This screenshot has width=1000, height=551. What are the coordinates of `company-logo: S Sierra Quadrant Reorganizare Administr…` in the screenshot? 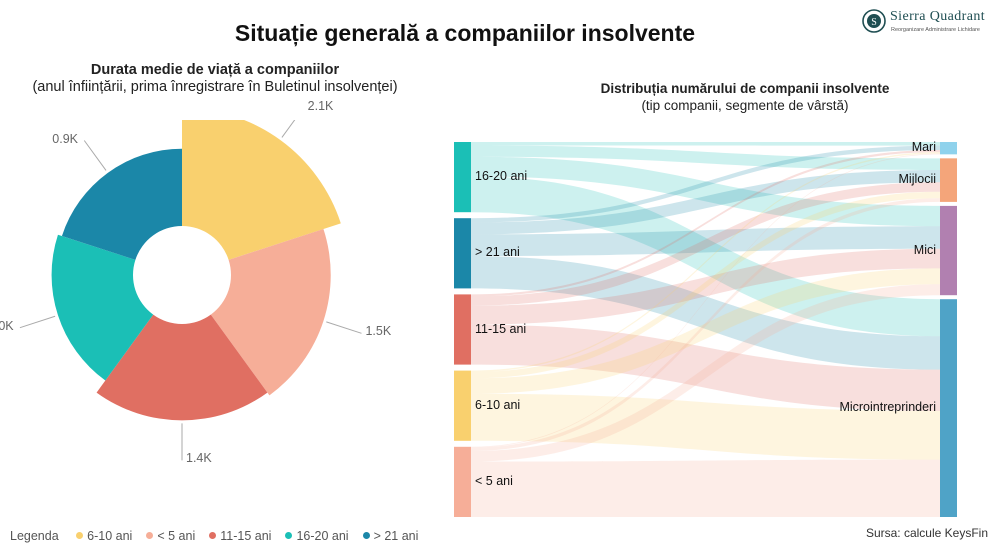 It's located at (928, 24).